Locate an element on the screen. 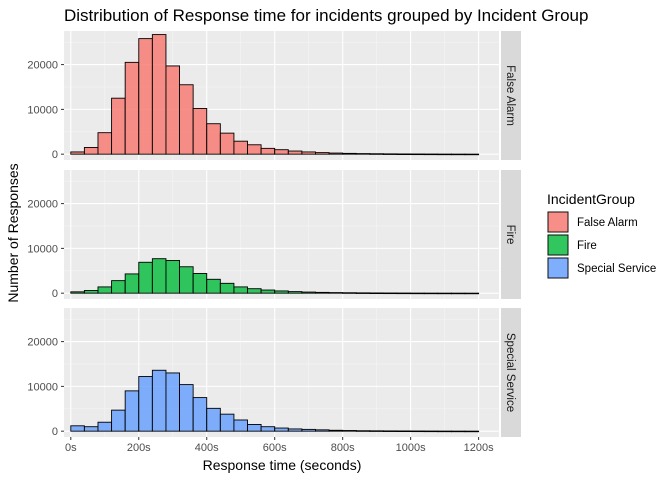 The height and width of the screenshot is (480, 672). facet-strip-label: Special Service is located at coordinates (510, 372).